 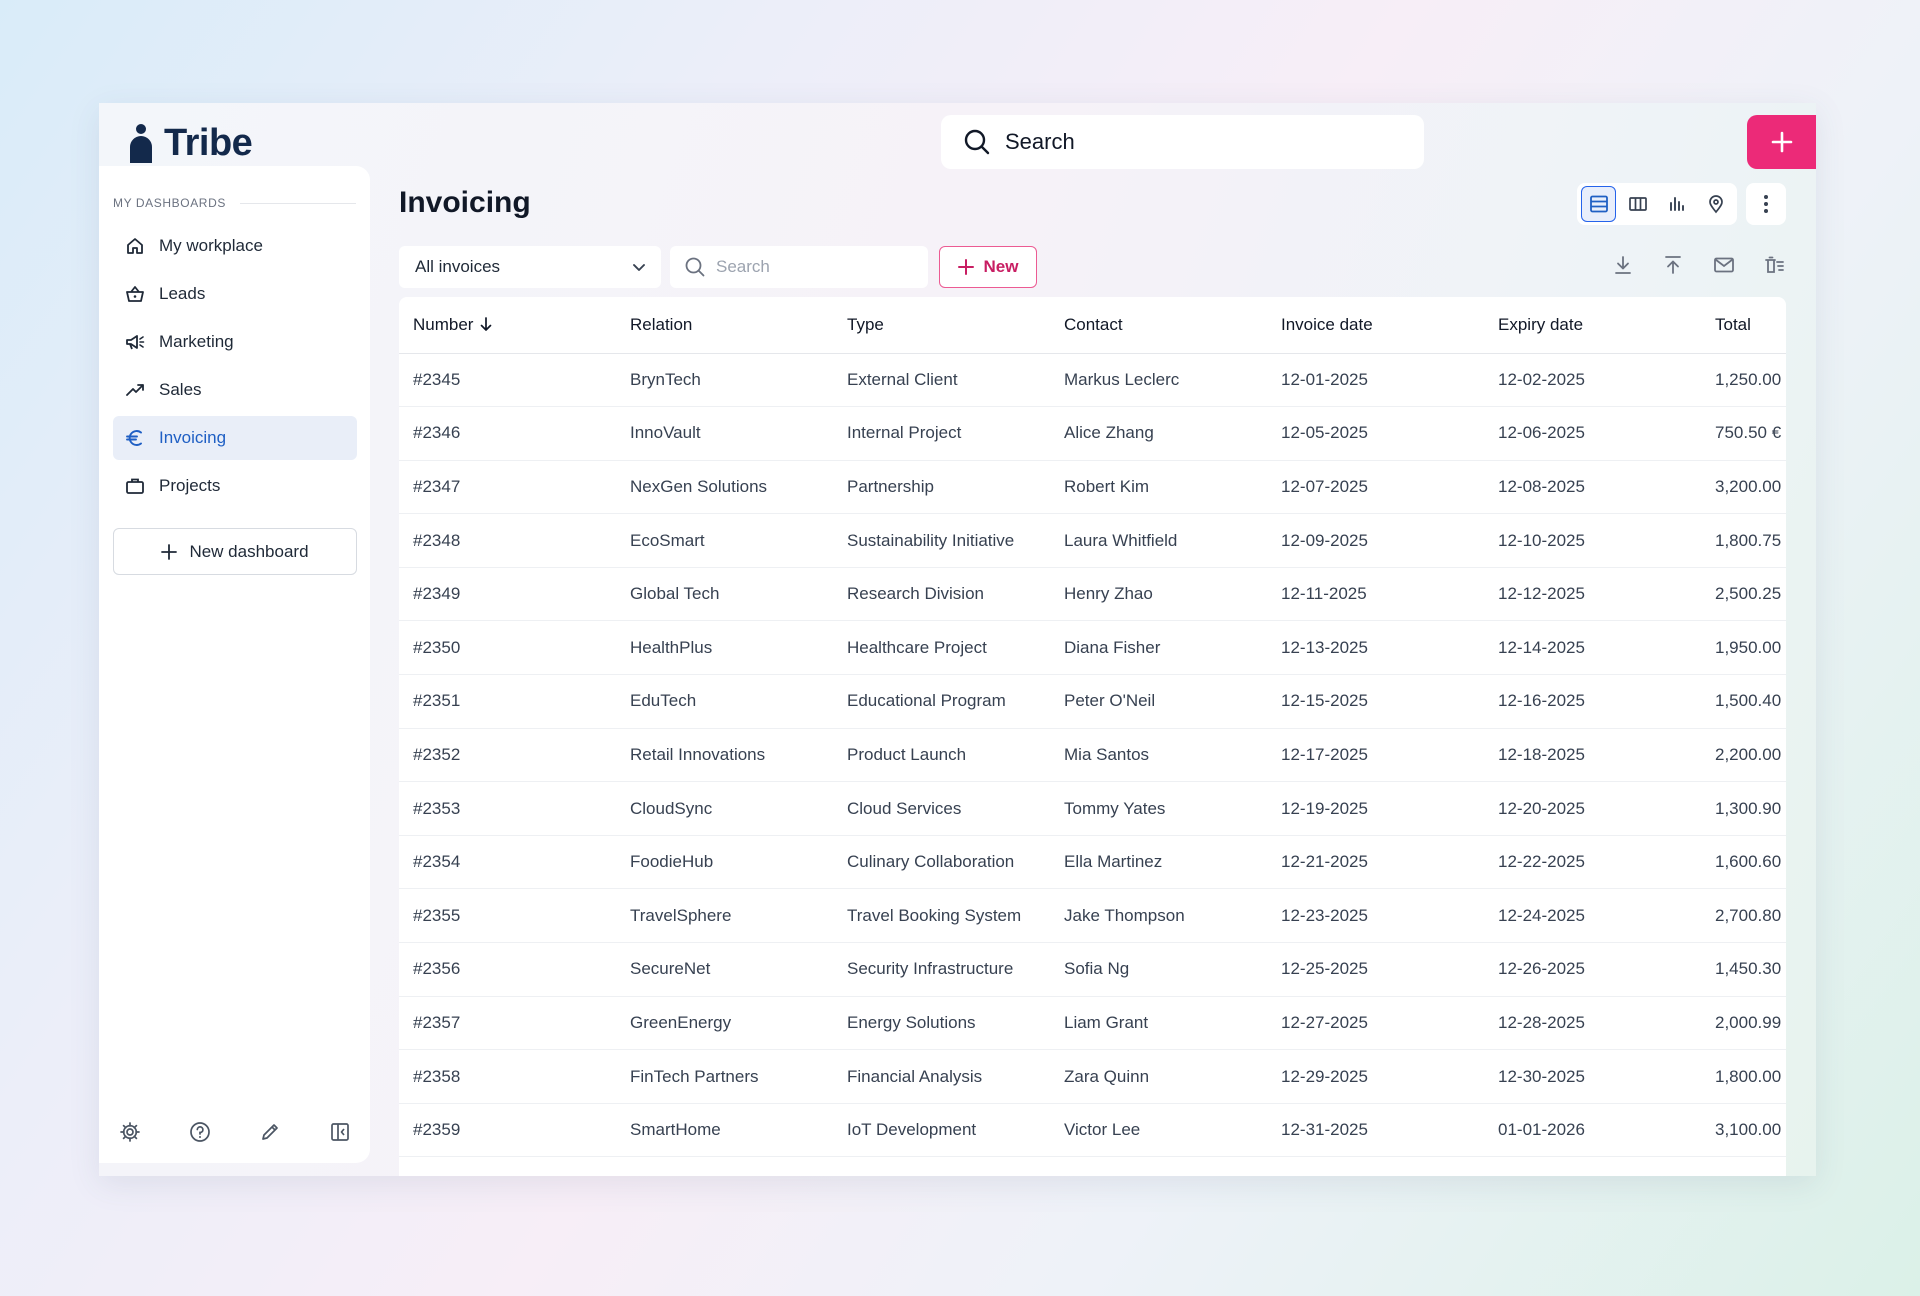 I want to click on cell-number: #2346, so click(x=507, y=433).